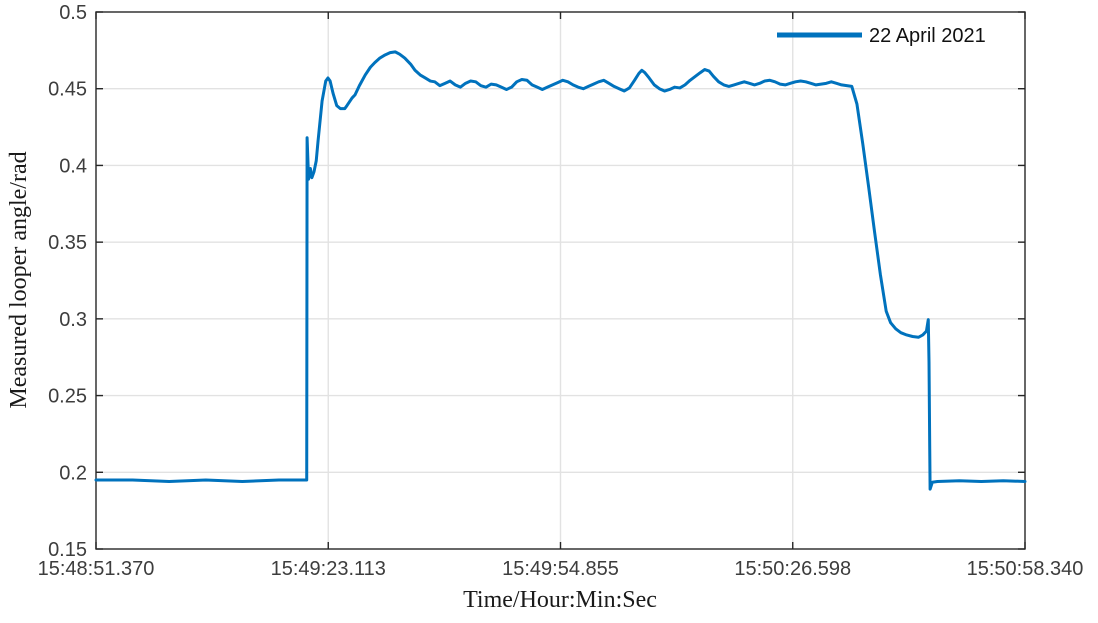  I want to click on y-tick-label: 0.25, so click(67, 397).